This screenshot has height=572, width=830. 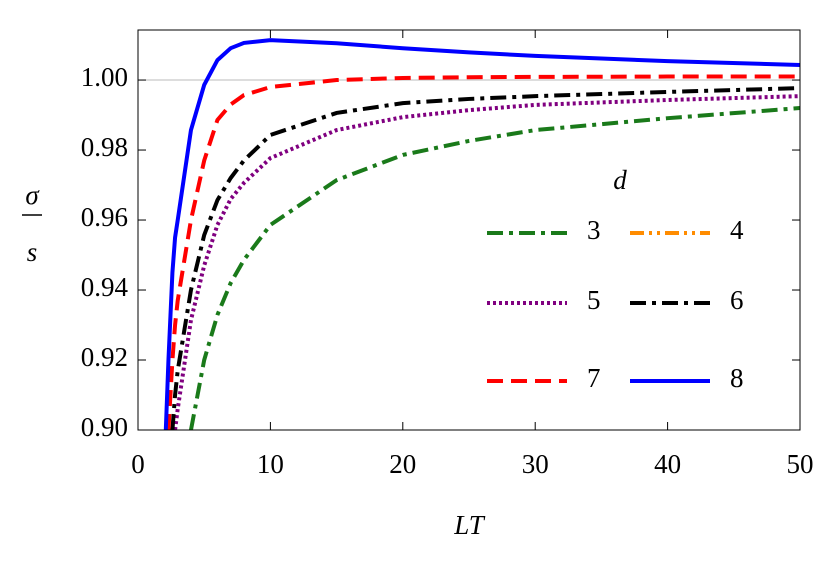 I want to click on y-tick-label: 0.94, so click(x=105, y=287).